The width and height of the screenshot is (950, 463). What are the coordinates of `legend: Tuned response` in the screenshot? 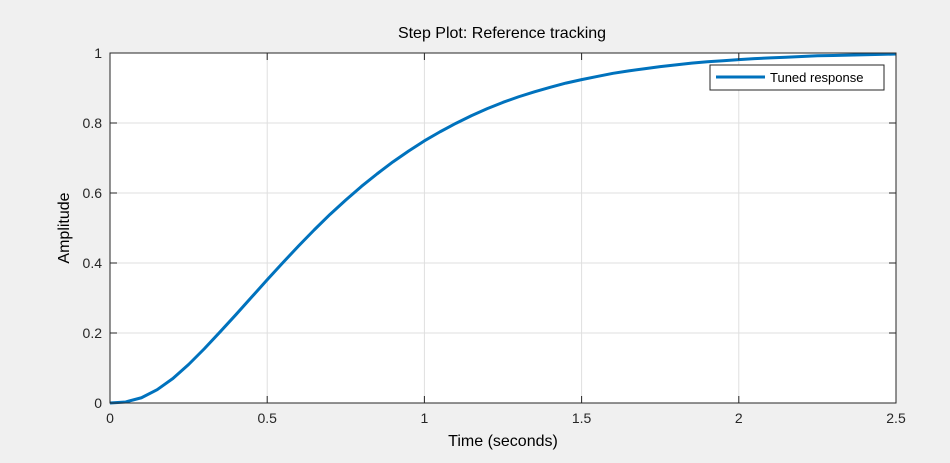 It's located at (797, 77).